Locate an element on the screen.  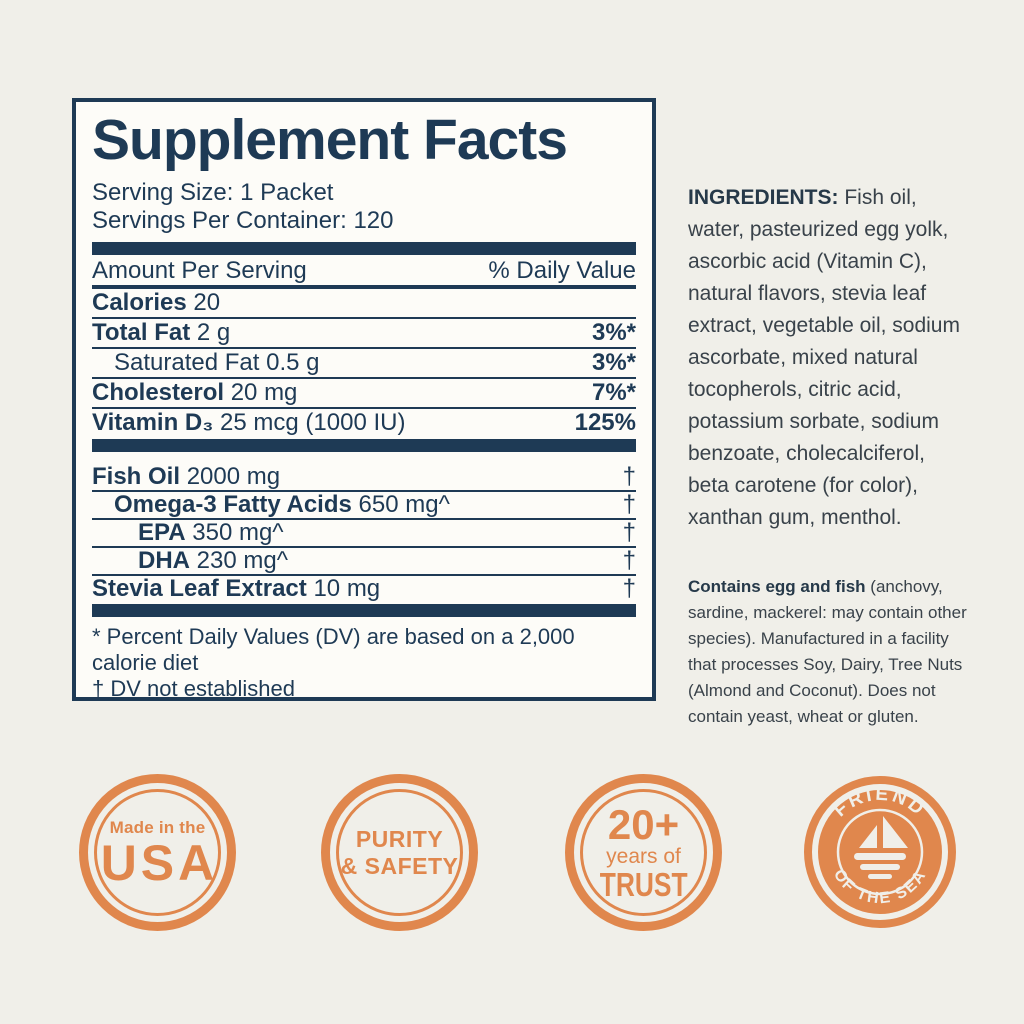
badge-made-in-usa: Made in the USA is located at coordinates (157, 852).